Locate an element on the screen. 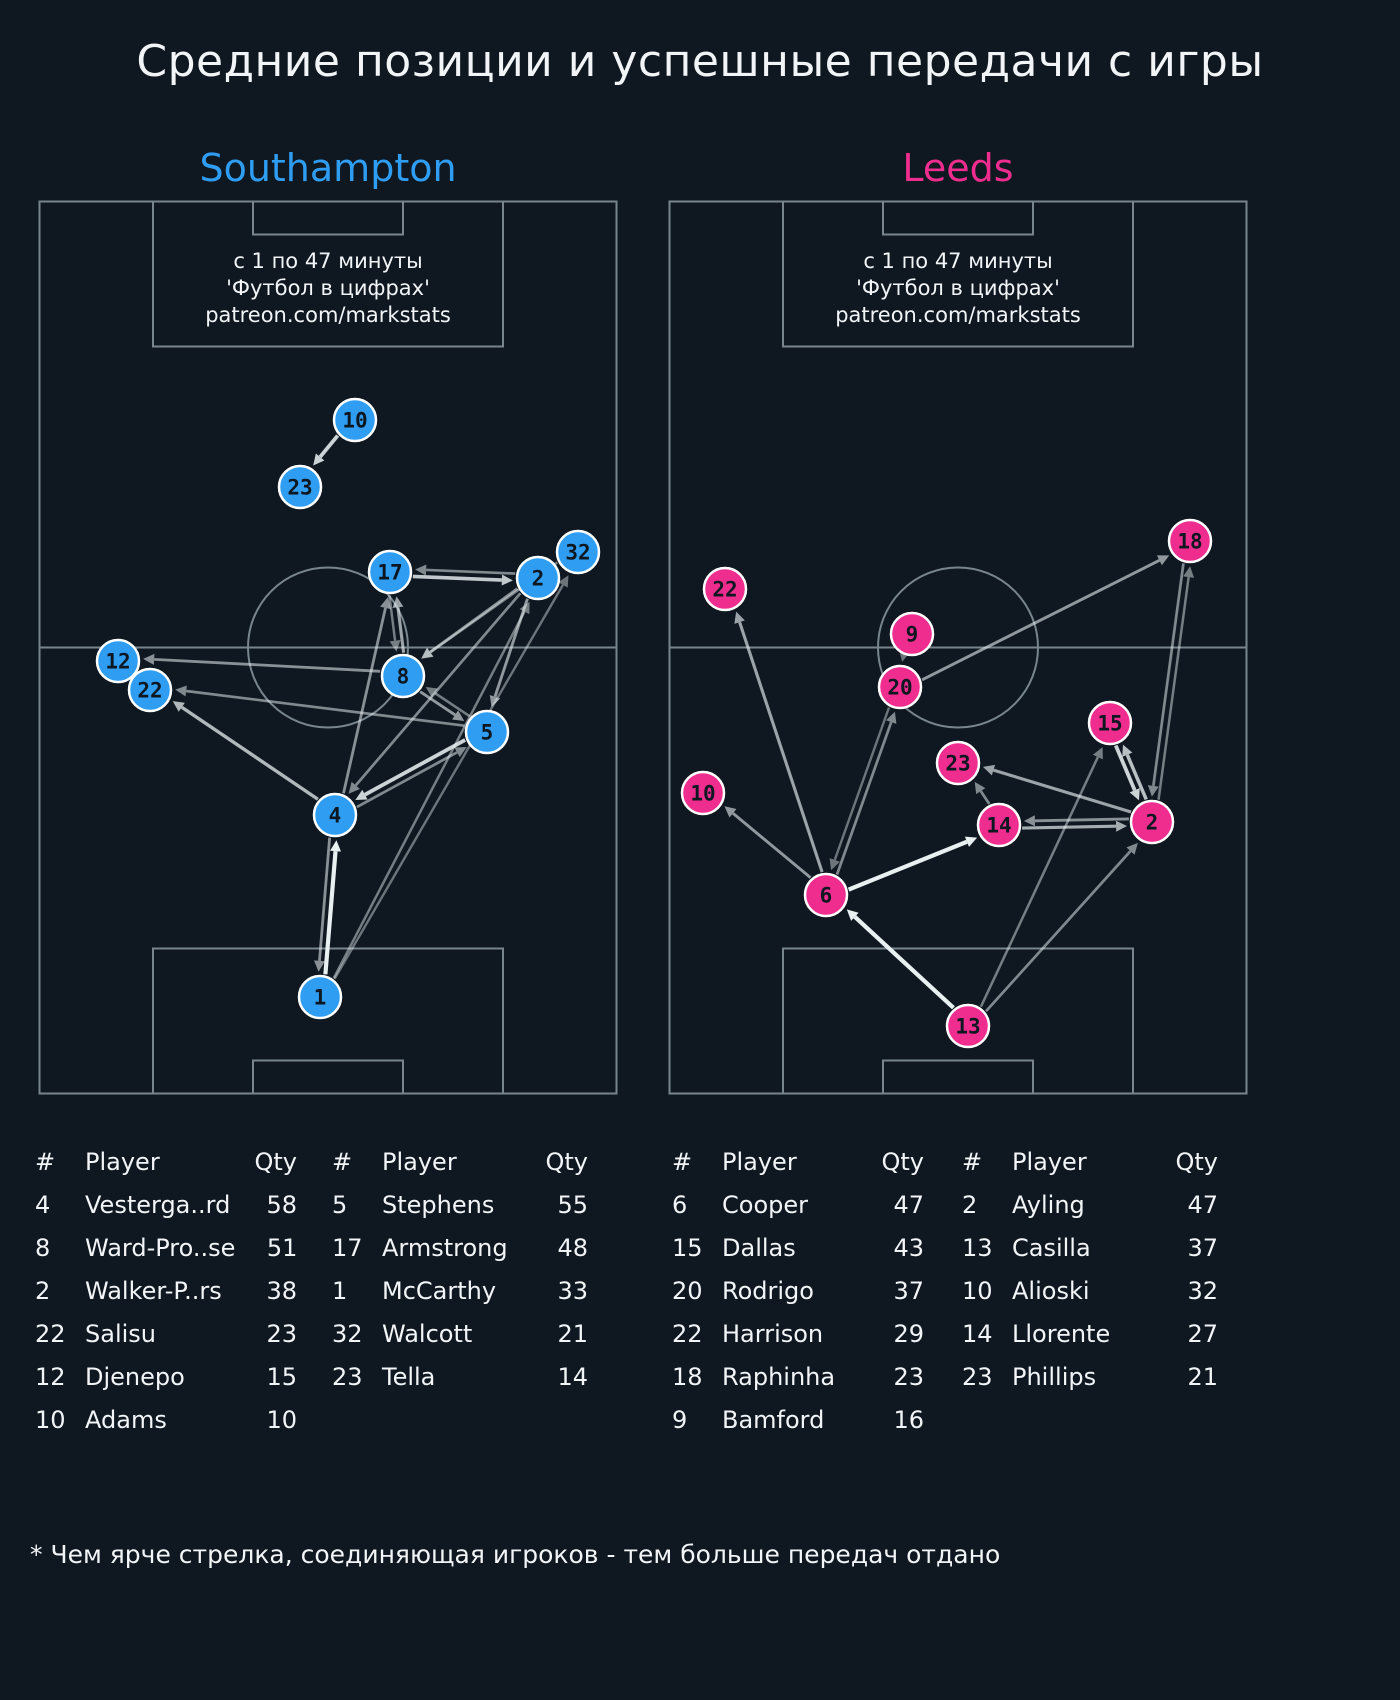  player-qty: 43 is located at coordinates (908, 1247).